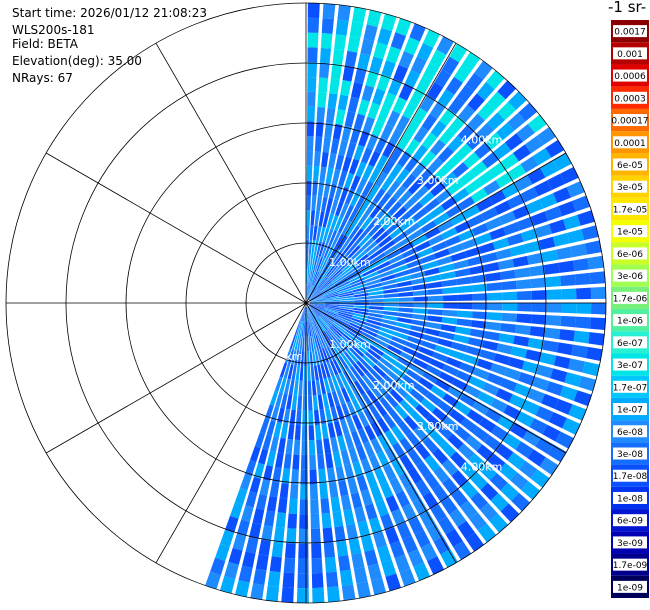 The height and width of the screenshot is (610, 650). I want to click on colorbar-label-box, so click(630, 231).